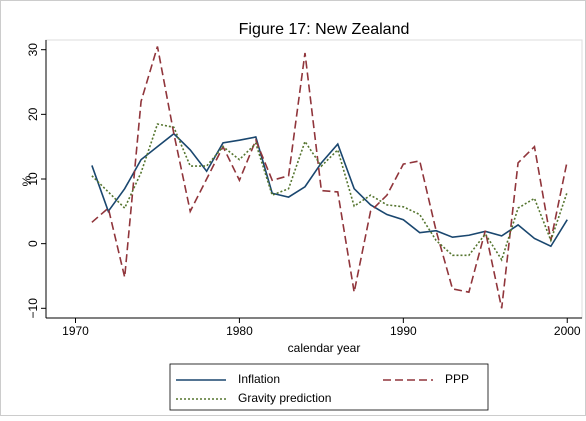  What do you see at coordinates (239, 331) in the screenshot?
I see `x-tick-label: 1980` at bounding box center [239, 331].